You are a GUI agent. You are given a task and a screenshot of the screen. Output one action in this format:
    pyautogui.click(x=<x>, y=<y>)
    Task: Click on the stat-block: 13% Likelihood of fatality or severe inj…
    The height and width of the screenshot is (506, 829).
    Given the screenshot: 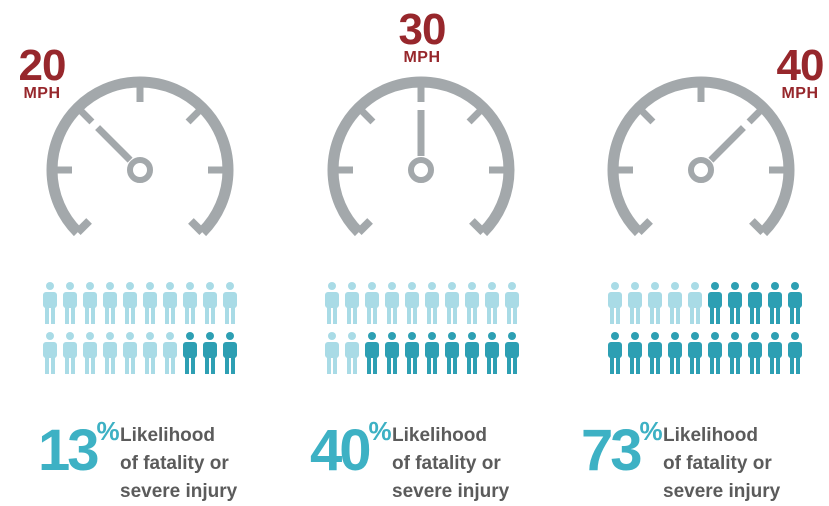 What is the action you would take?
    pyautogui.click(x=156, y=460)
    